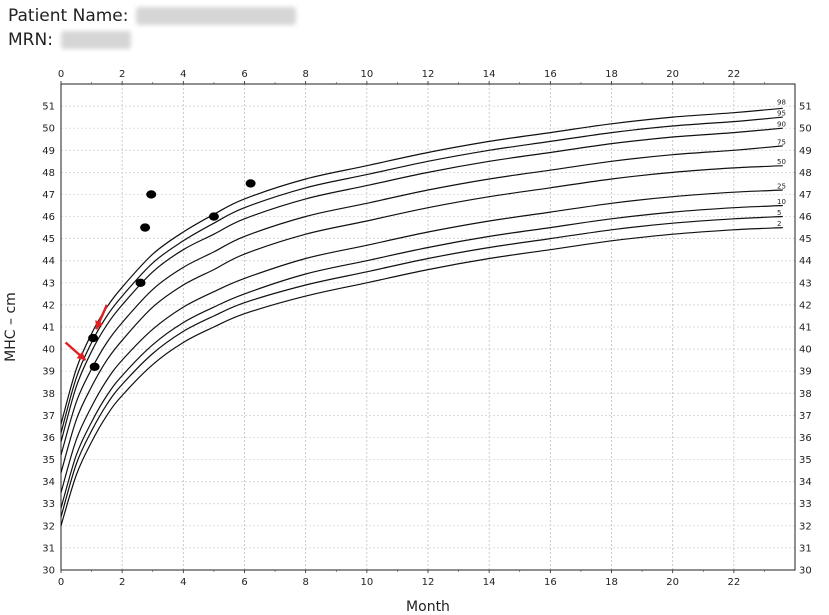  Describe the element at coordinates (733, 74) in the screenshot. I see `x-tick-label-top: 22` at that location.